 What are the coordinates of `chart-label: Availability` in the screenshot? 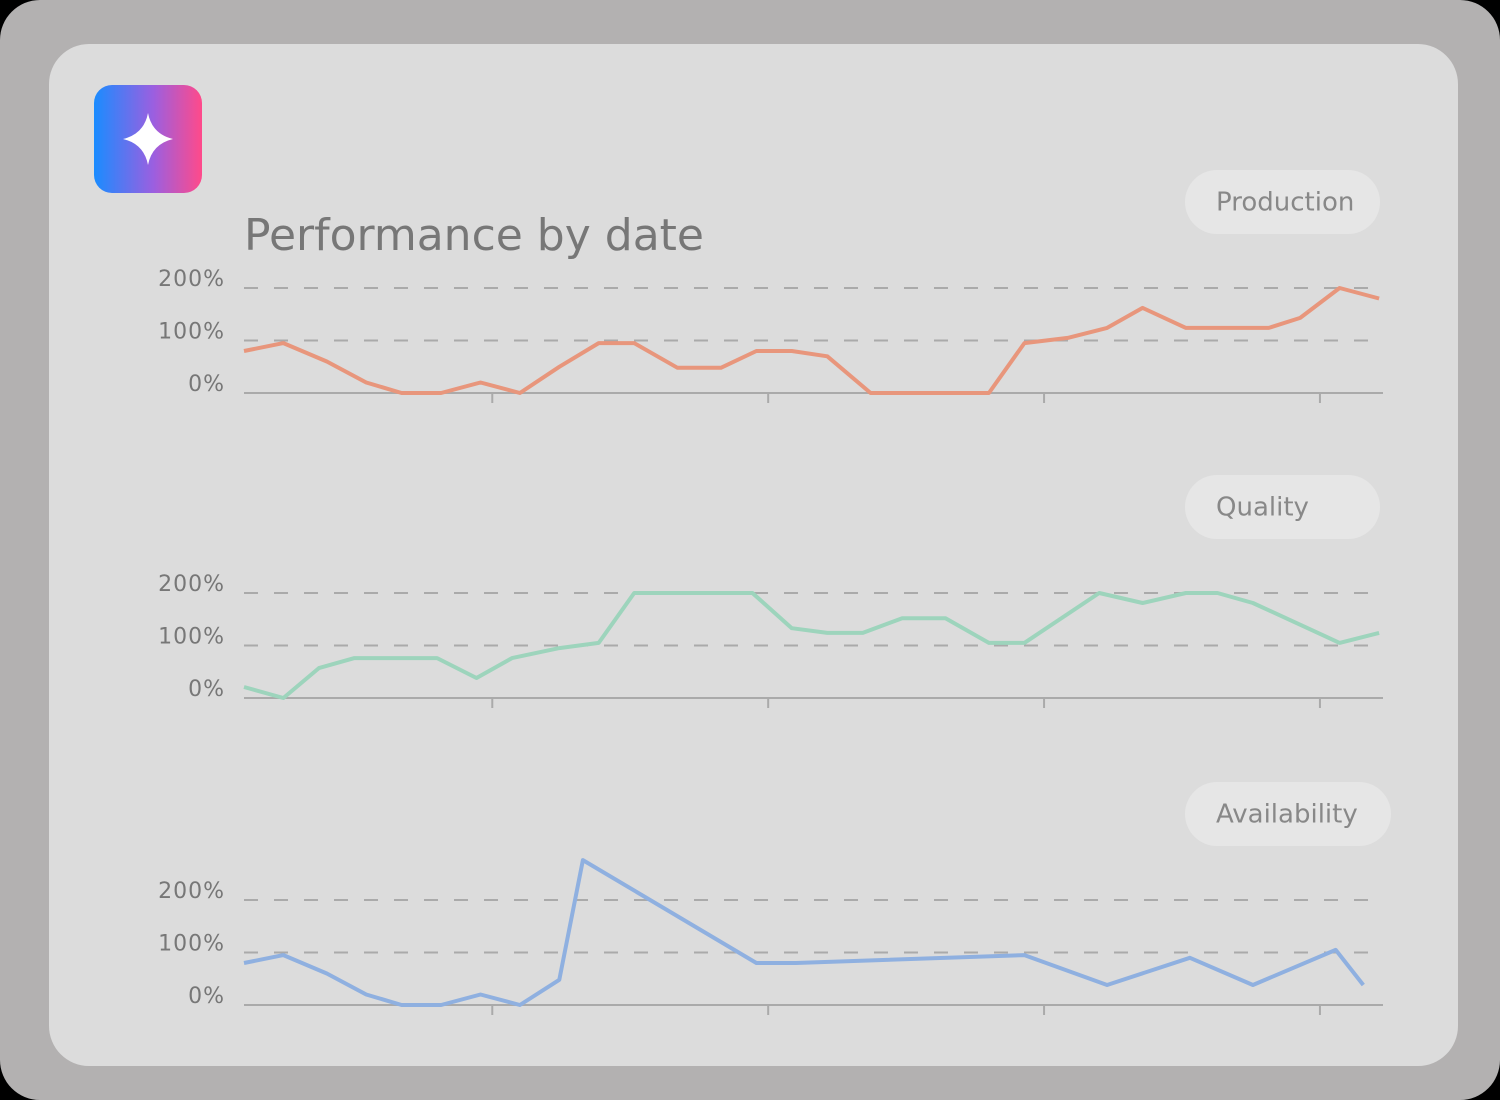 It's located at (1287, 815).